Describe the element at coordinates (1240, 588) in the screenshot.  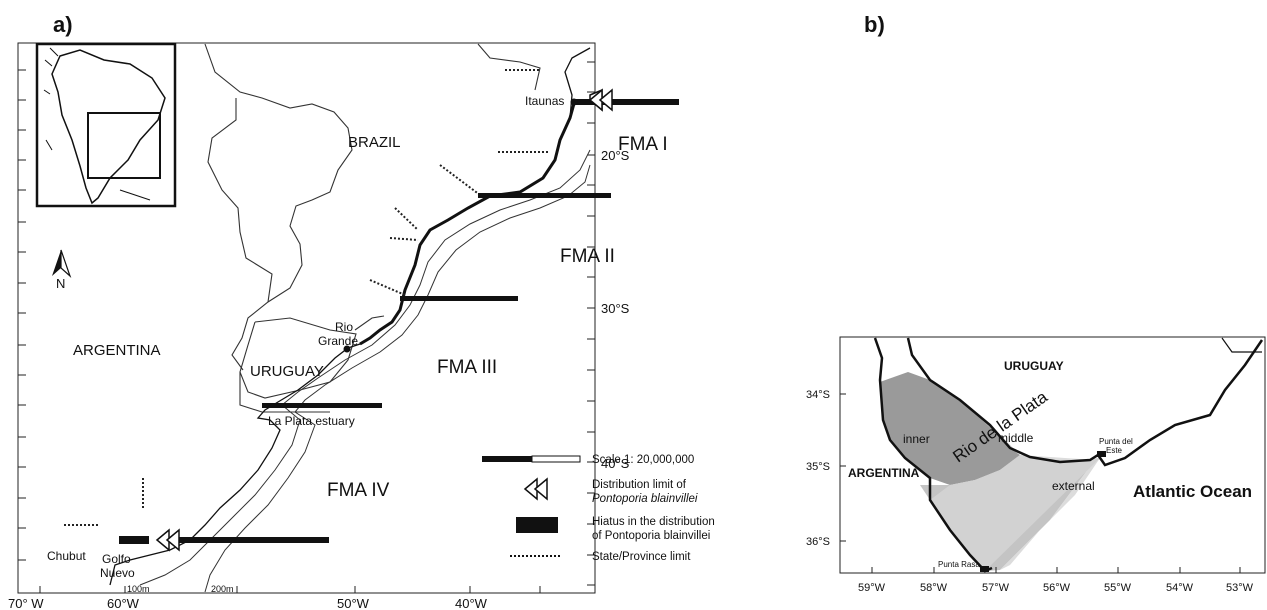
I see `lon-53w: 53°W` at that location.